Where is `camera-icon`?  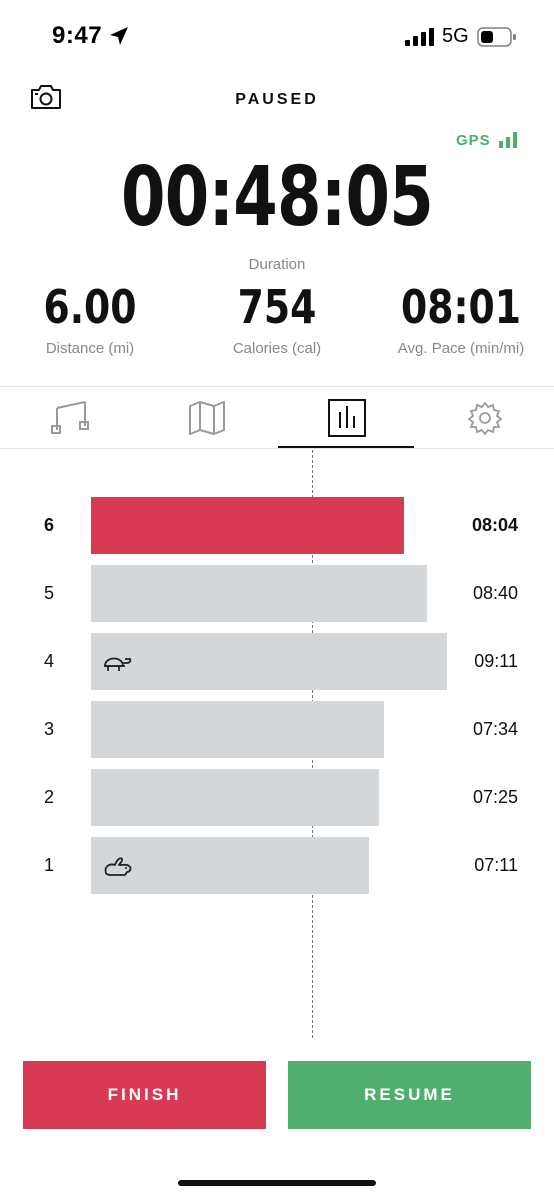 camera-icon is located at coordinates (46, 97).